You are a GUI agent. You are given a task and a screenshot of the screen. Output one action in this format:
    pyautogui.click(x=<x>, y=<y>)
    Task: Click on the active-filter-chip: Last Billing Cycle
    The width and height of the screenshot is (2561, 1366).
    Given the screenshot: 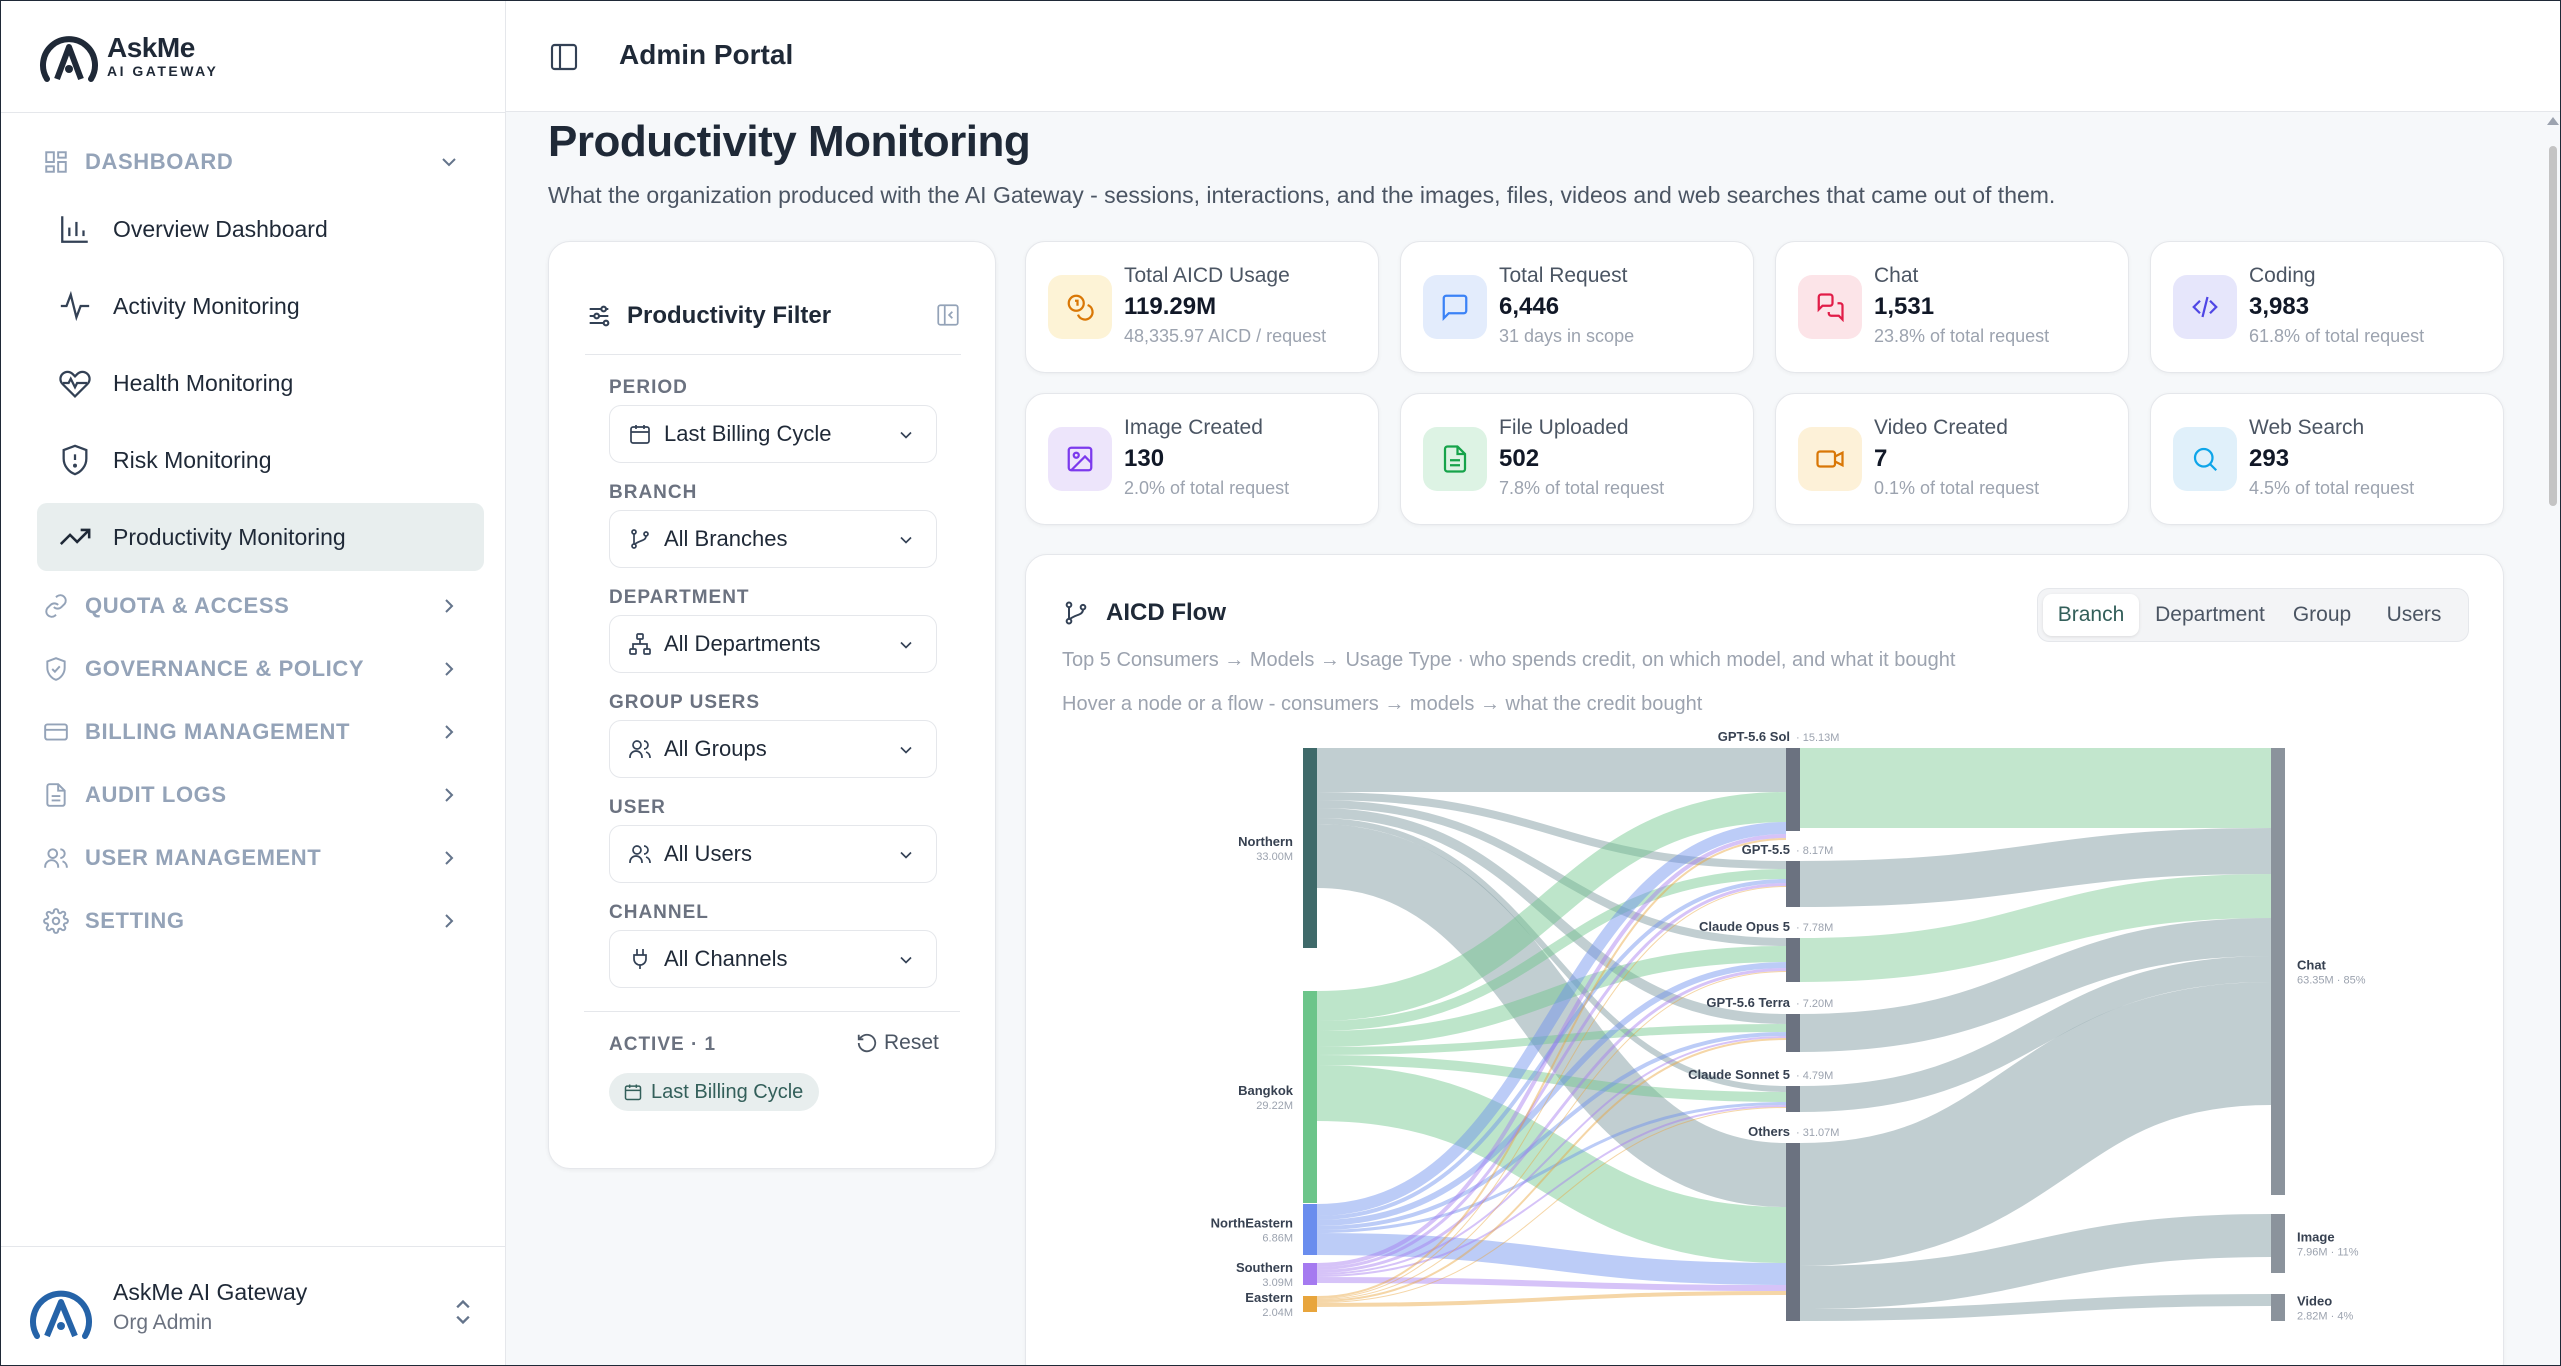 What is the action you would take?
    pyautogui.click(x=714, y=1092)
    